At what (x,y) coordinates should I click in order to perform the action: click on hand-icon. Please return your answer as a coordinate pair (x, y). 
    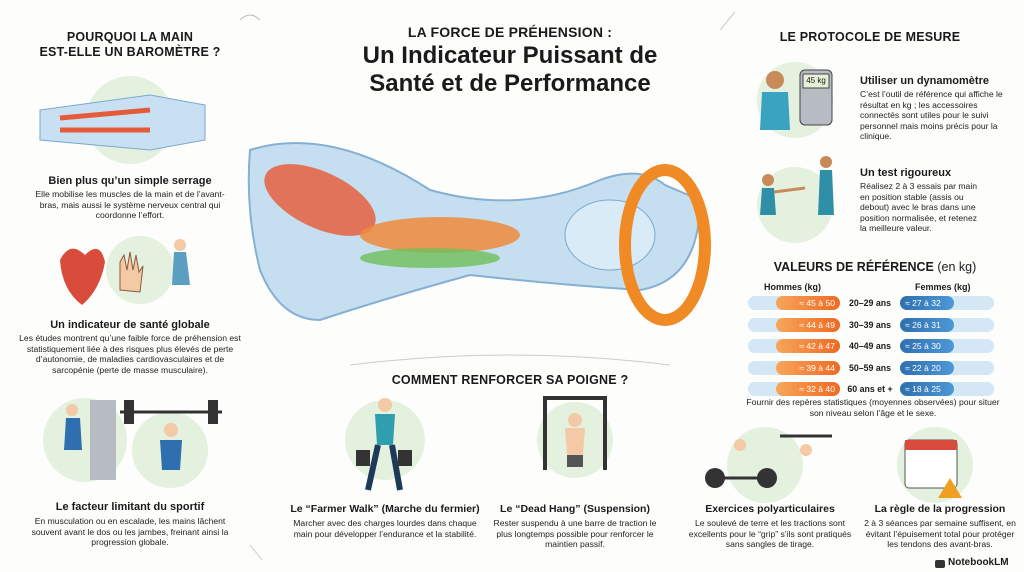
    Looking at the image, I should click on (131, 272).